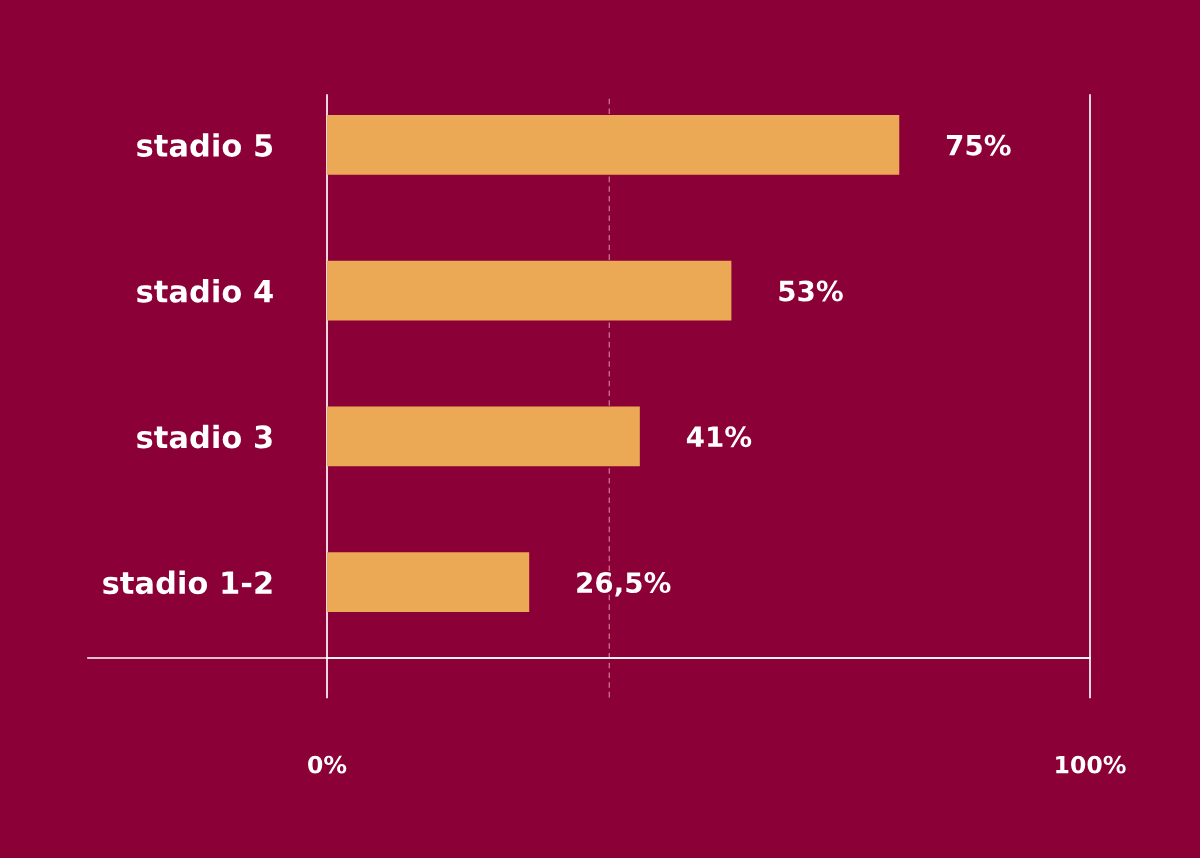 The height and width of the screenshot is (858, 1200). Describe the element at coordinates (204, 436) in the screenshot. I see `y-tick-label: stadio 3` at that location.